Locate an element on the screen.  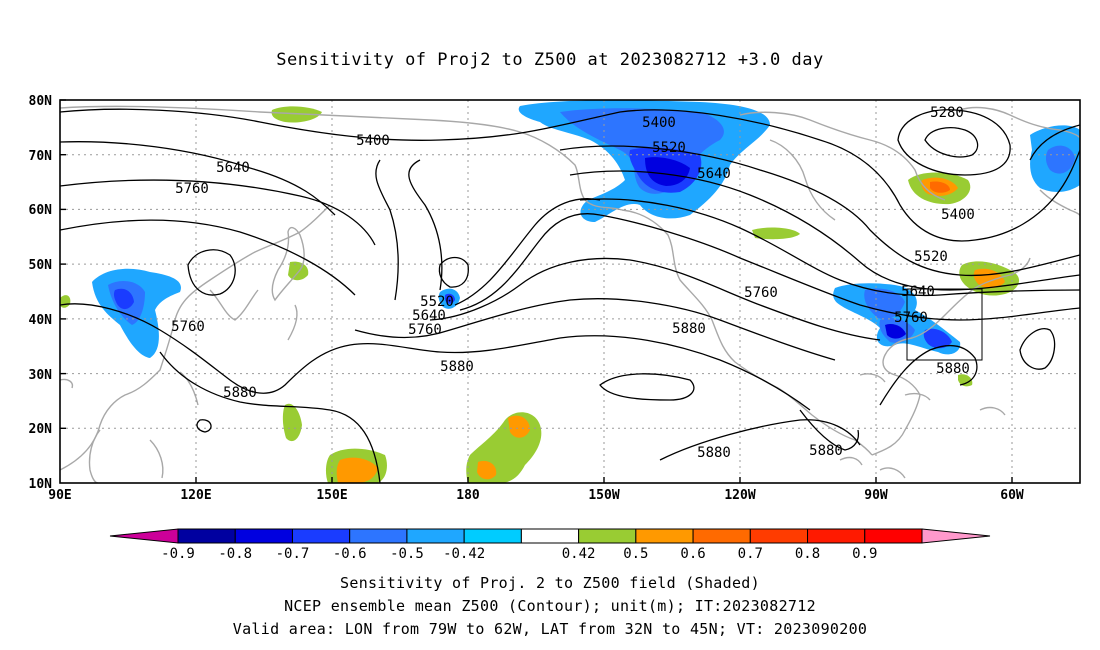
lon-label: 60W is located at coordinates (1012, 495).